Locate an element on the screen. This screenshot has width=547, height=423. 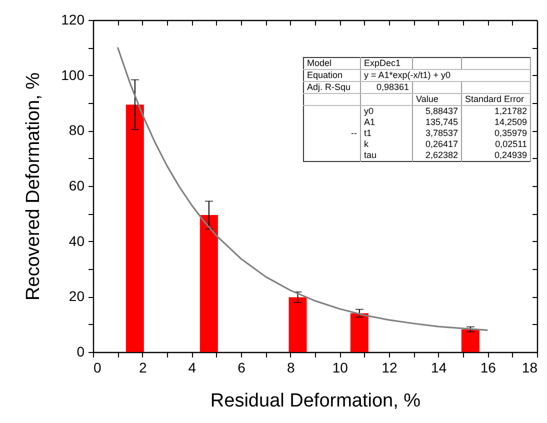
y-tick-label: 0 is located at coordinates (80, 352).